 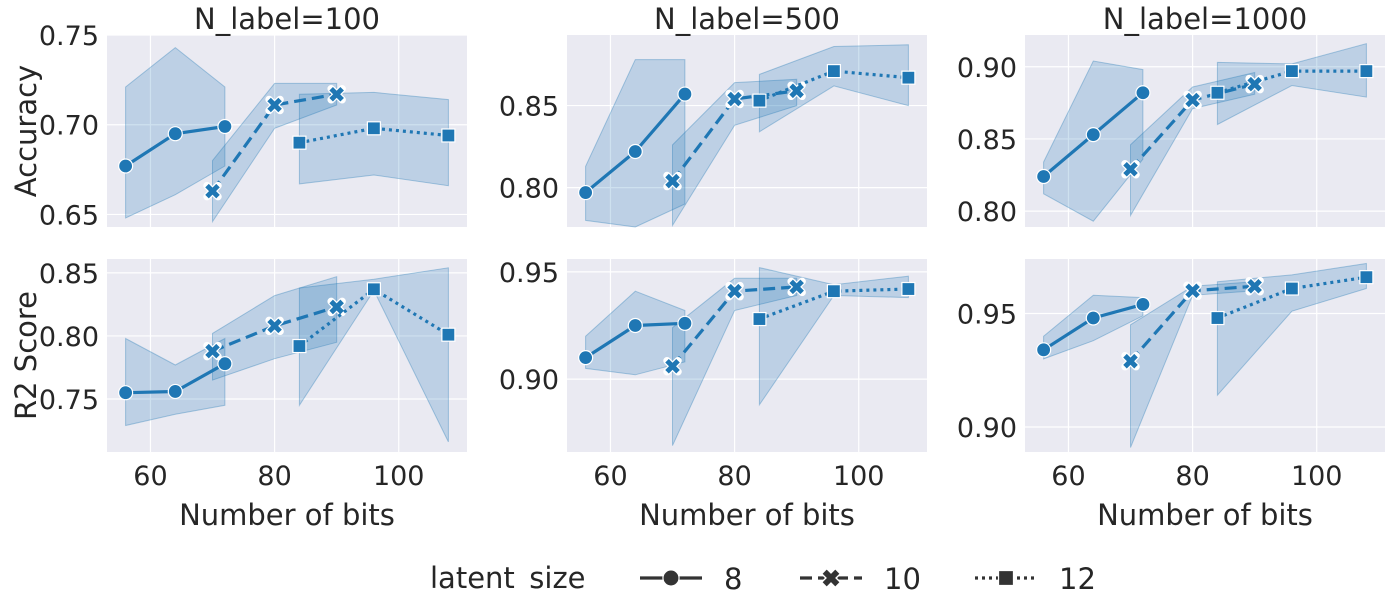 I want to click on legend-items: 8 10 12, so click(x=868, y=576).